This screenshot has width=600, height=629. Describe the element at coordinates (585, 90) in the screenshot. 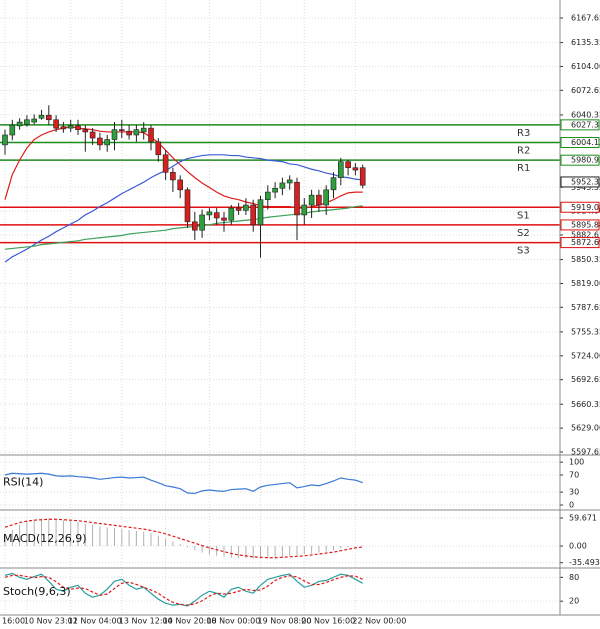

I see `y-tick-label: 6072.65` at that location.